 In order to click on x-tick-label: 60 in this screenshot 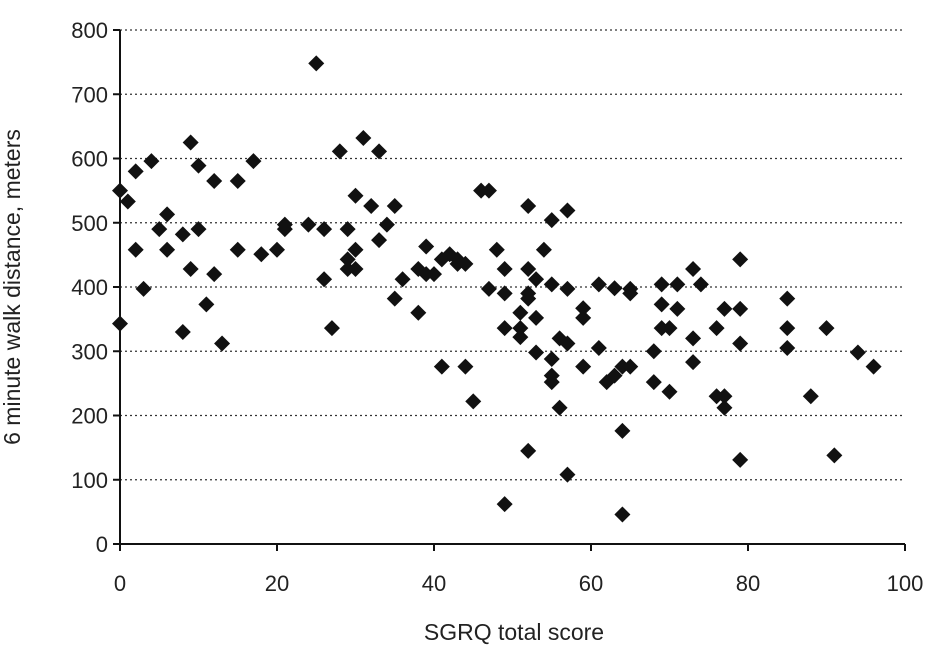, I will do `click(591, 583)`.